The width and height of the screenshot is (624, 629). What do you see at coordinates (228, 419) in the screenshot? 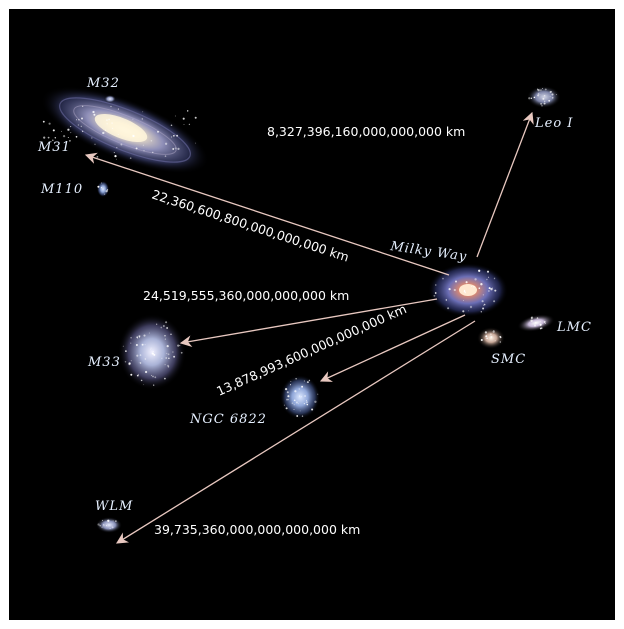
I see `label-ngc6822: NGC 6822` at bounding box center [228, 419].